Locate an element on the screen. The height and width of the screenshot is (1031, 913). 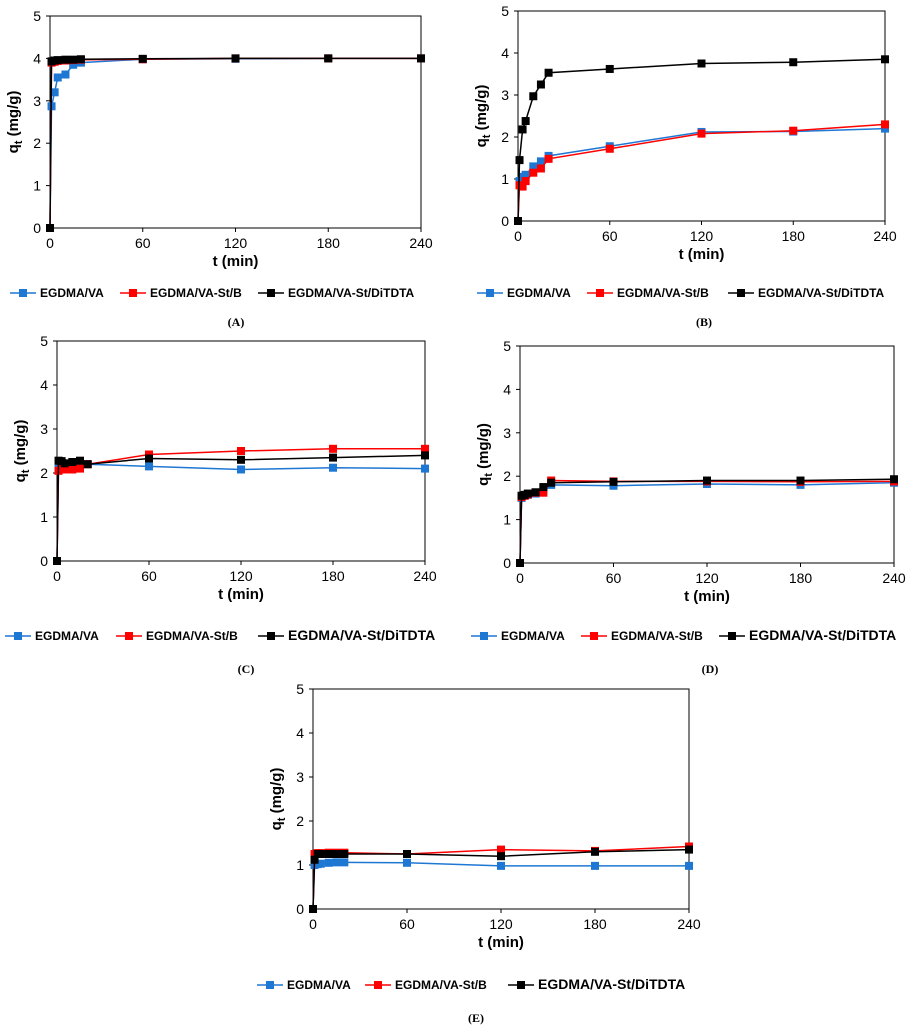
legend-label: EGDMA/VA-St/B is located at coordinates (663, 293).